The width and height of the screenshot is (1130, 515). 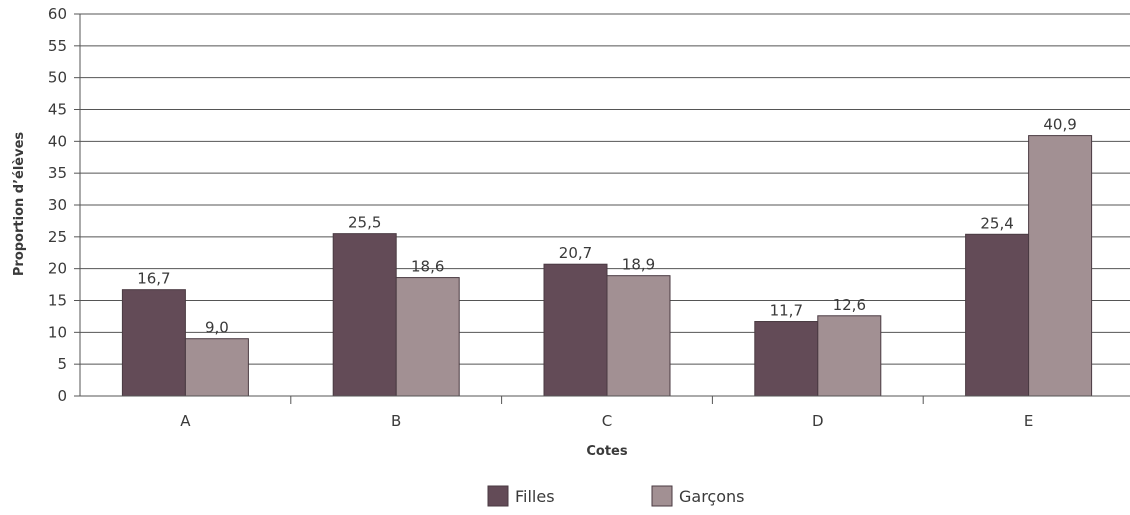 I want to click on bar-filles-d, so click(x=786, y=359).